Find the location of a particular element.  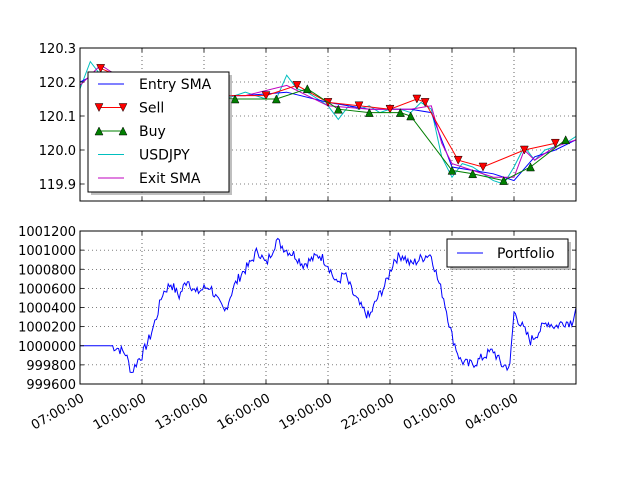

legend-label: Portfolio is located at coordinates (526, 254).